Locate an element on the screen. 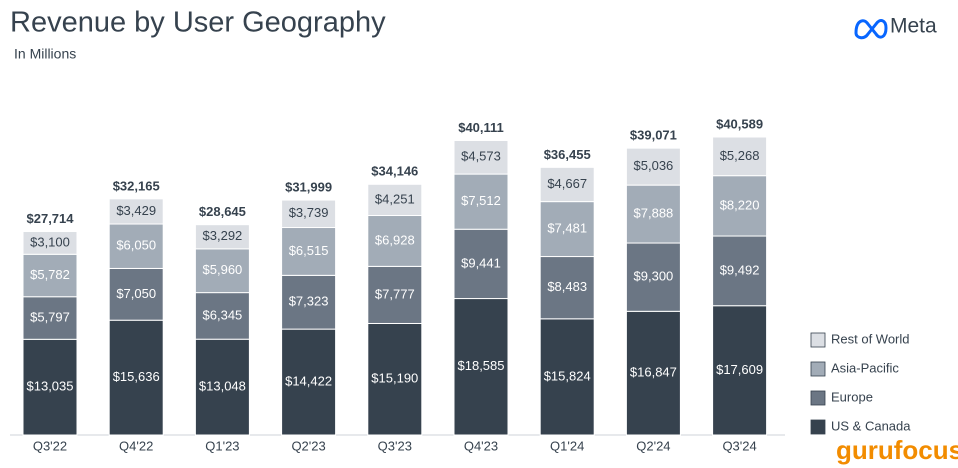  value-label: $7,481 is located at coordinates (567, 228).